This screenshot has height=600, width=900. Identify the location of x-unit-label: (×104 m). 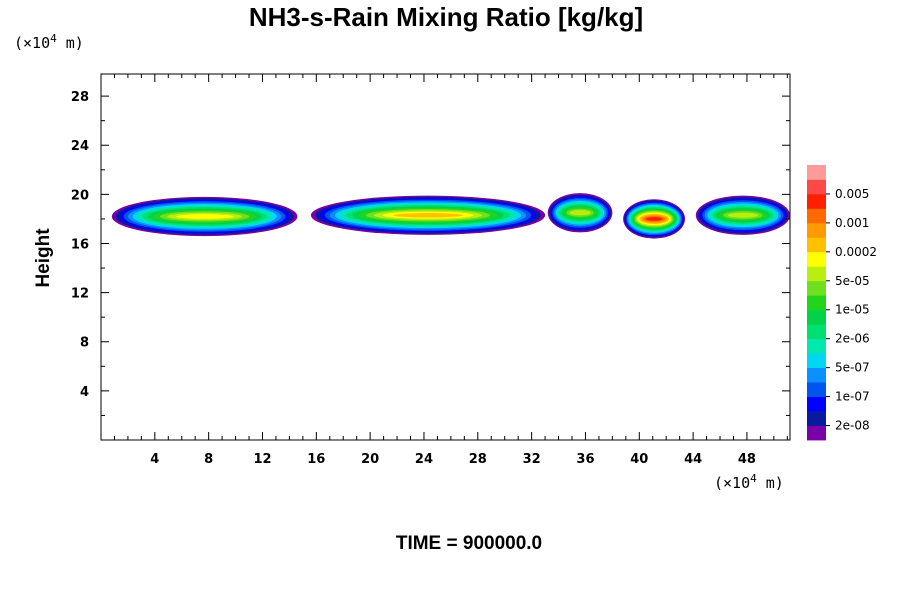
(749, 482).